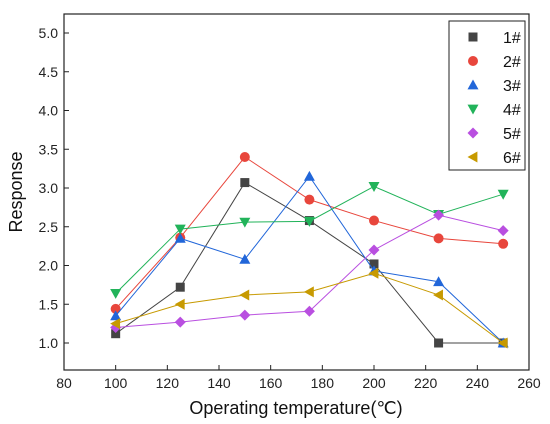 The image size is (550, 424). I want to click on y-tick-label-0: 1.0, so click(49, 343).